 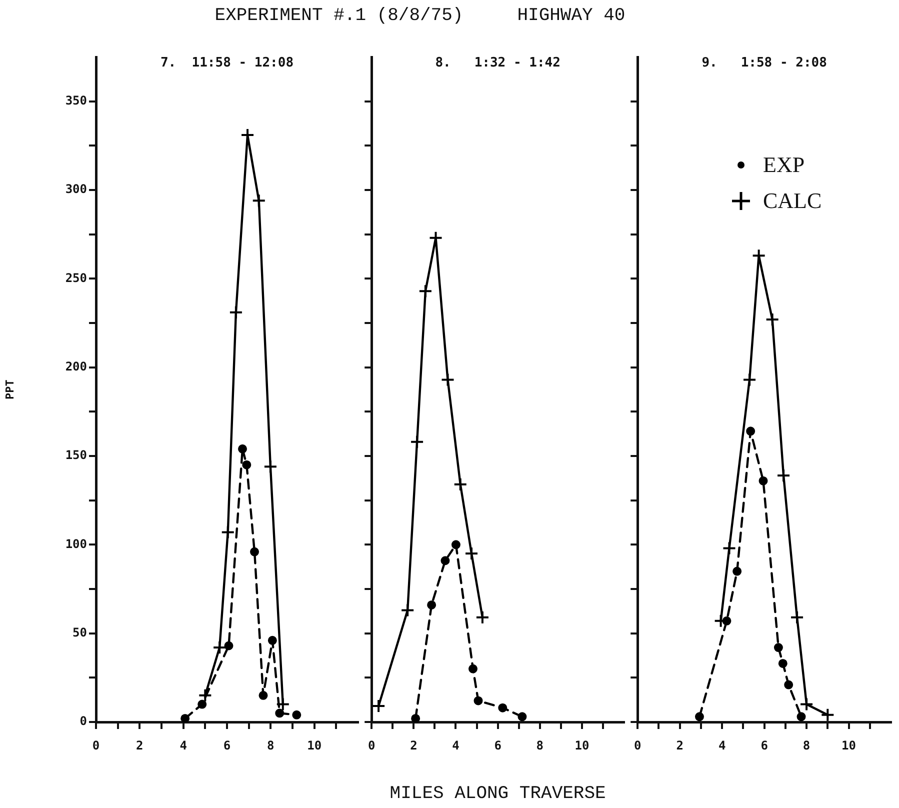 I want to click on y-tick-label: 50, so click(x=79, y=632).